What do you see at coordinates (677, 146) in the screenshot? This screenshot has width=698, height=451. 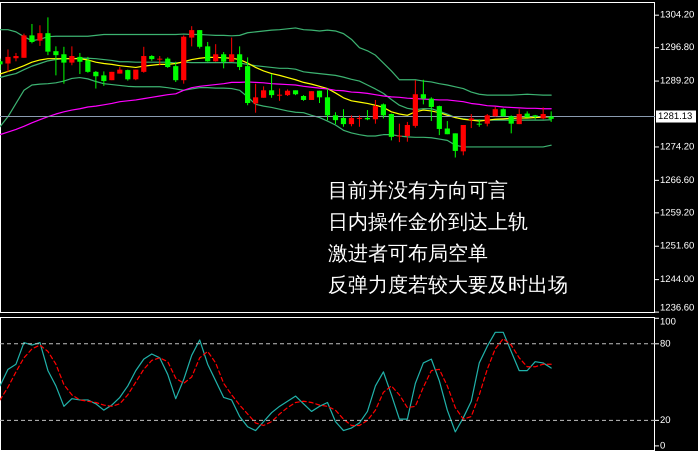 I see `y-tick-label: 1274.20` at bounding box center [677, 146].